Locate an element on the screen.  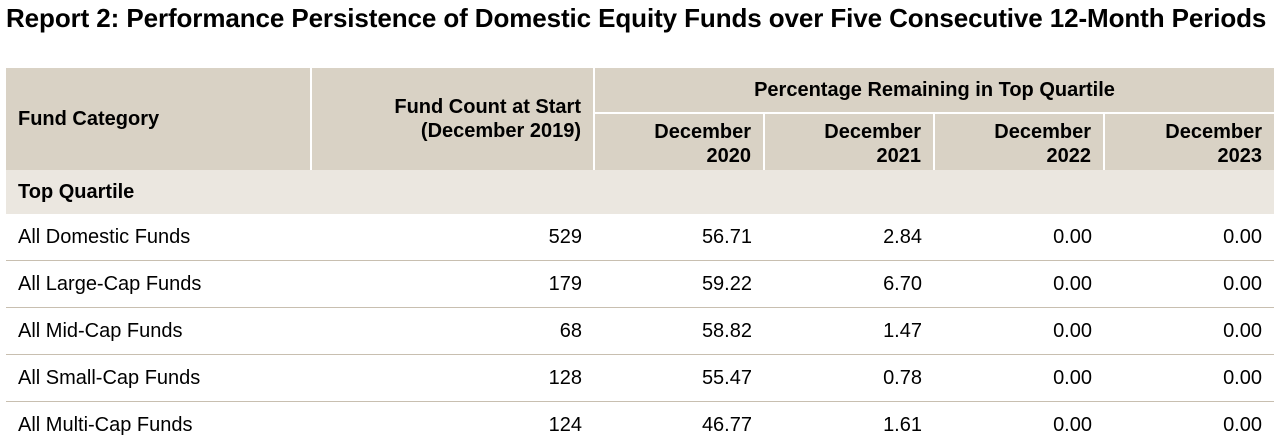
row-value: 0.78 is located at coordinates (849, 378).